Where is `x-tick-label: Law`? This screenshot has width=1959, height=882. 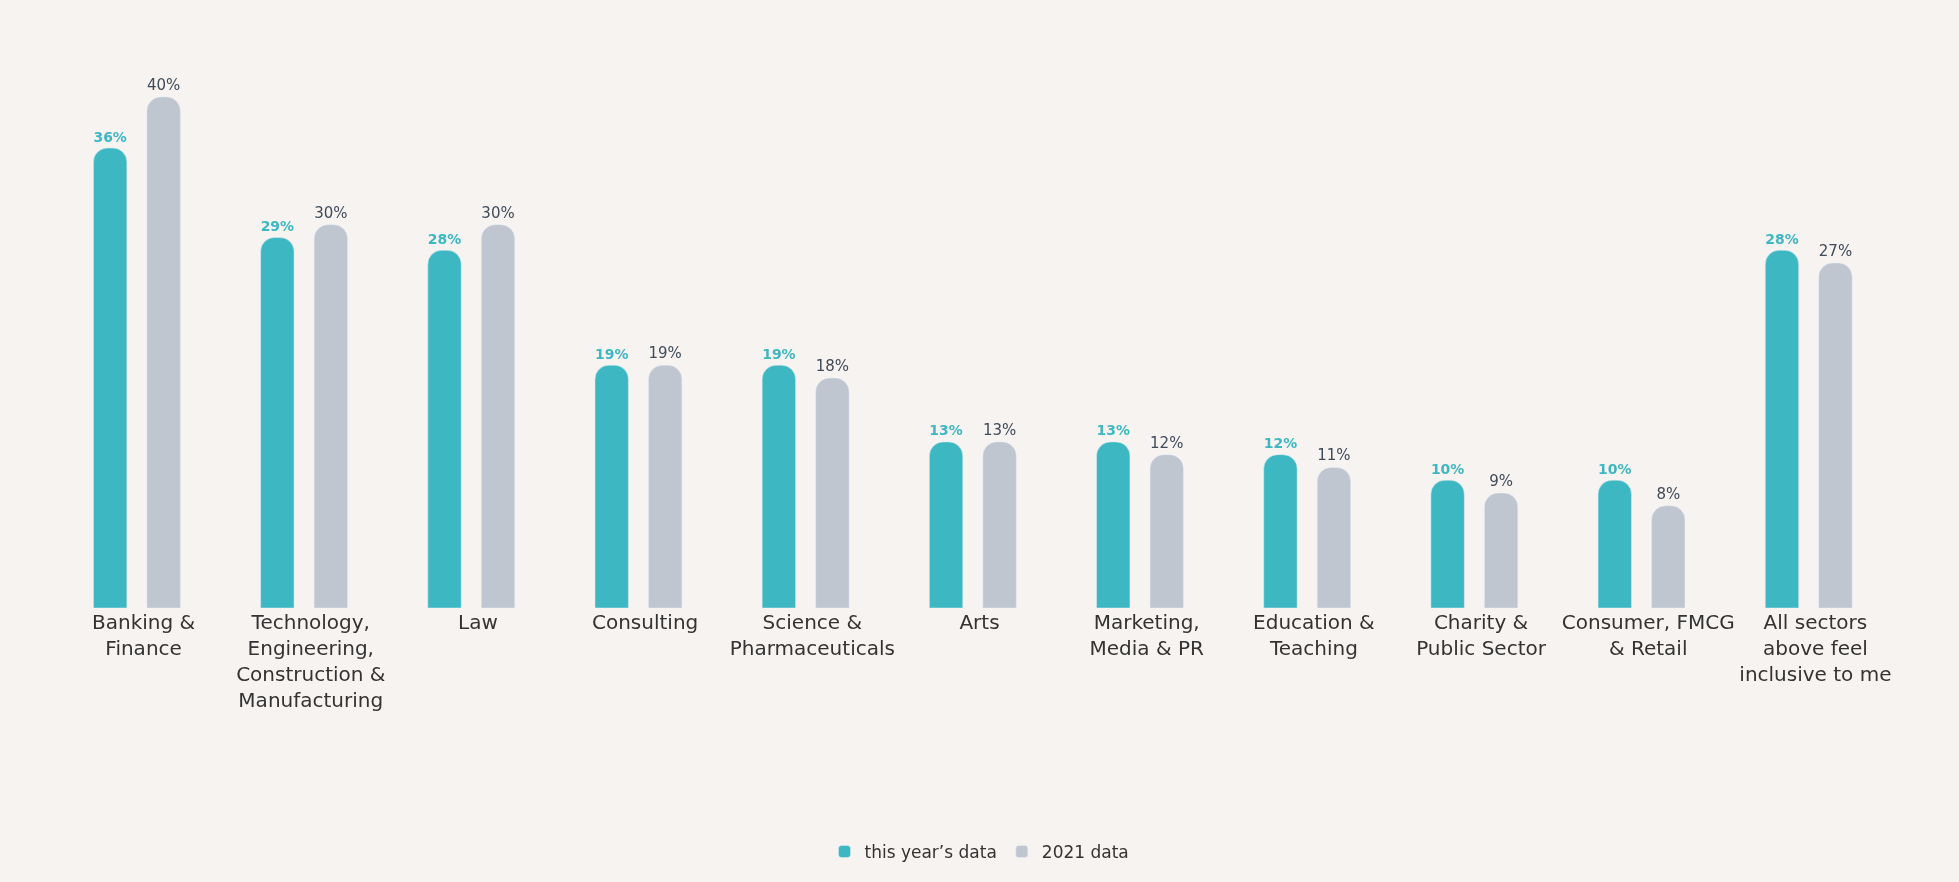 x-tick-label: Law is located at coordinates (478, 622).